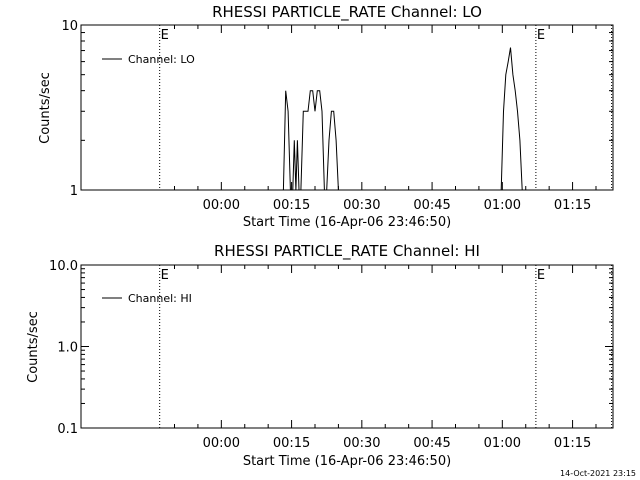  Describe the element at coordinates (69, 26) in the screenshot. I see `lo-y-tick-label: 10` at that location.